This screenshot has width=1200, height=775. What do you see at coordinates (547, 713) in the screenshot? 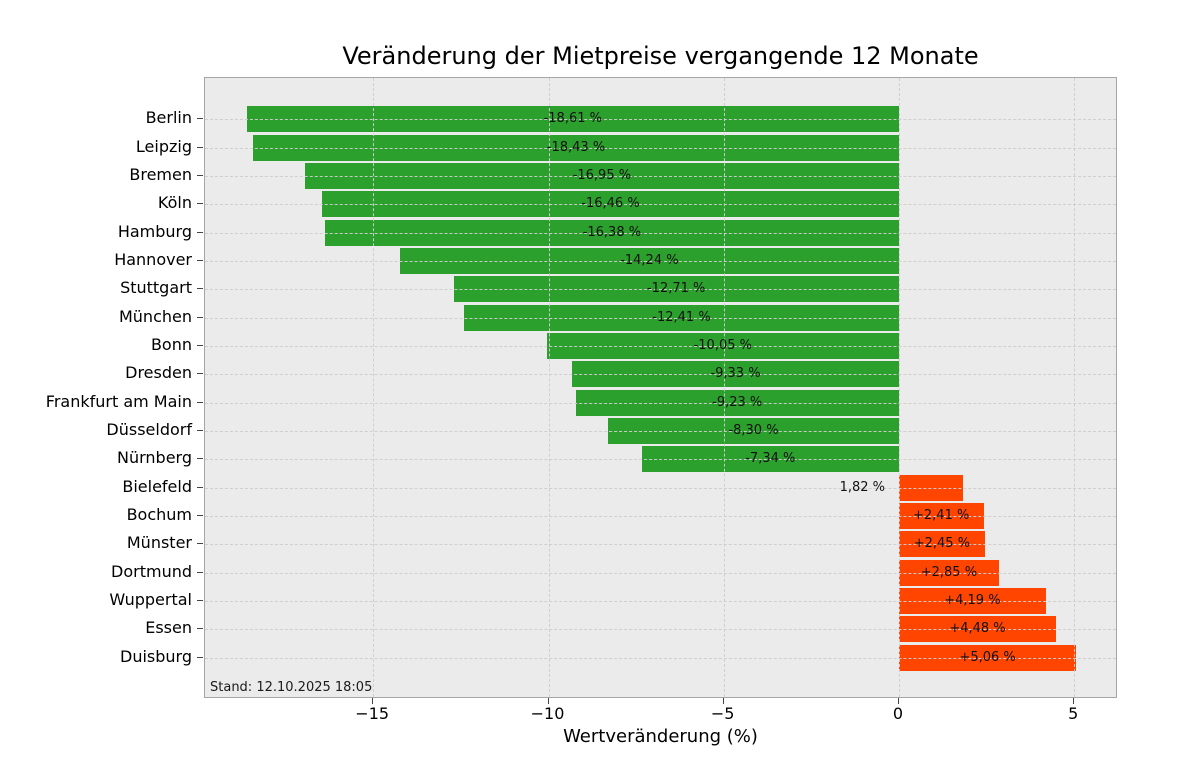
I see `x-tick-label: −10` at bounding box center [547, 713].